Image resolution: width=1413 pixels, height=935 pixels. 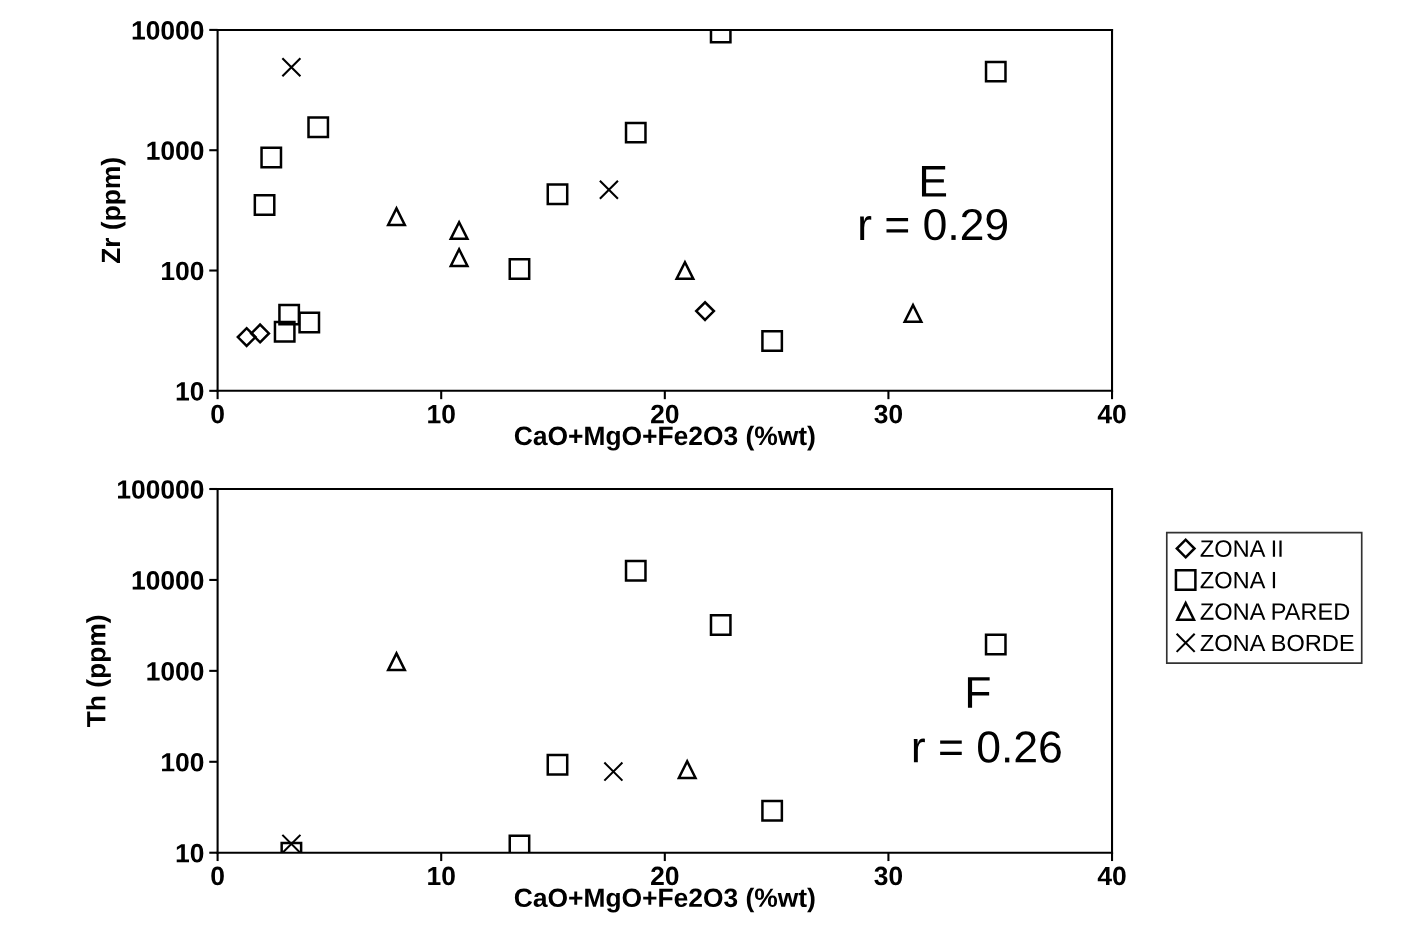 What do you see at coordinates (987, 747) in the screenshot?
I see `annotation: r = 0.26` at bounding box center [987, 747].